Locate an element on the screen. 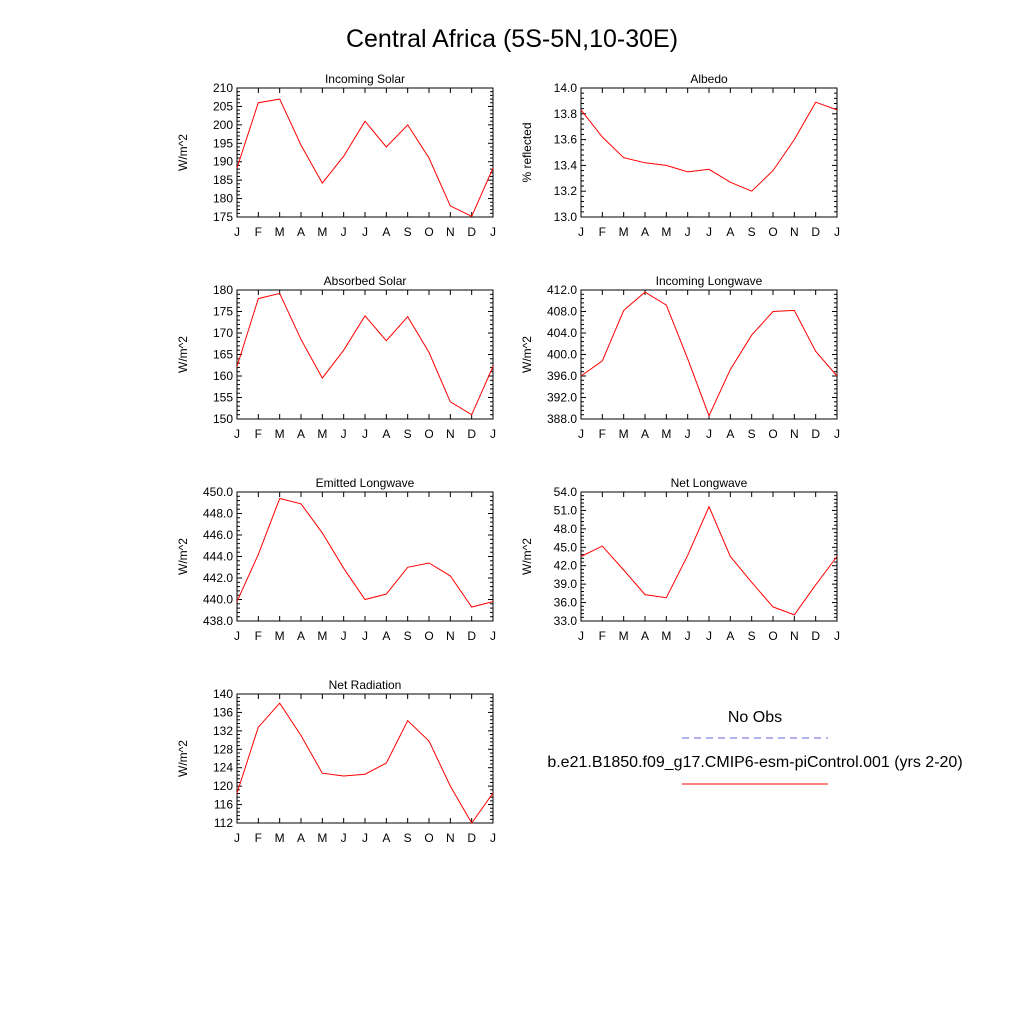  y-tick-label: 14.0 is located at coordinates (566, 88).